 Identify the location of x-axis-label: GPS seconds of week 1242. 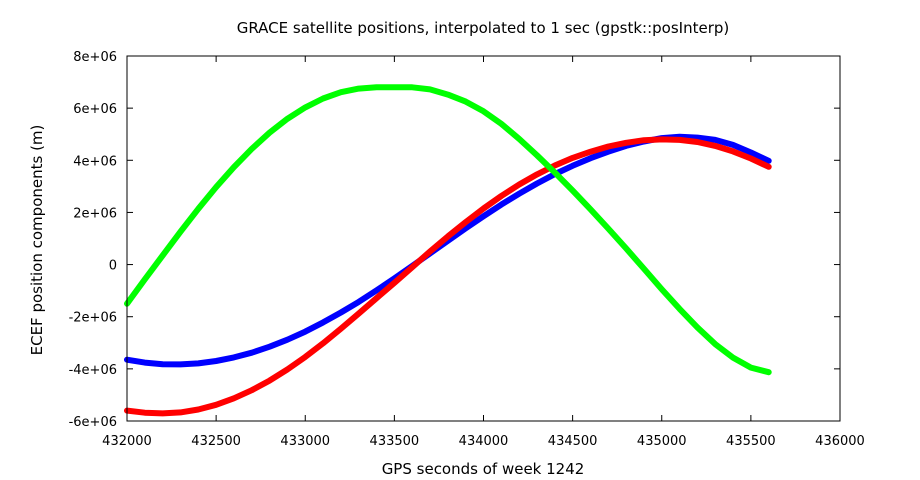
(483, 469).